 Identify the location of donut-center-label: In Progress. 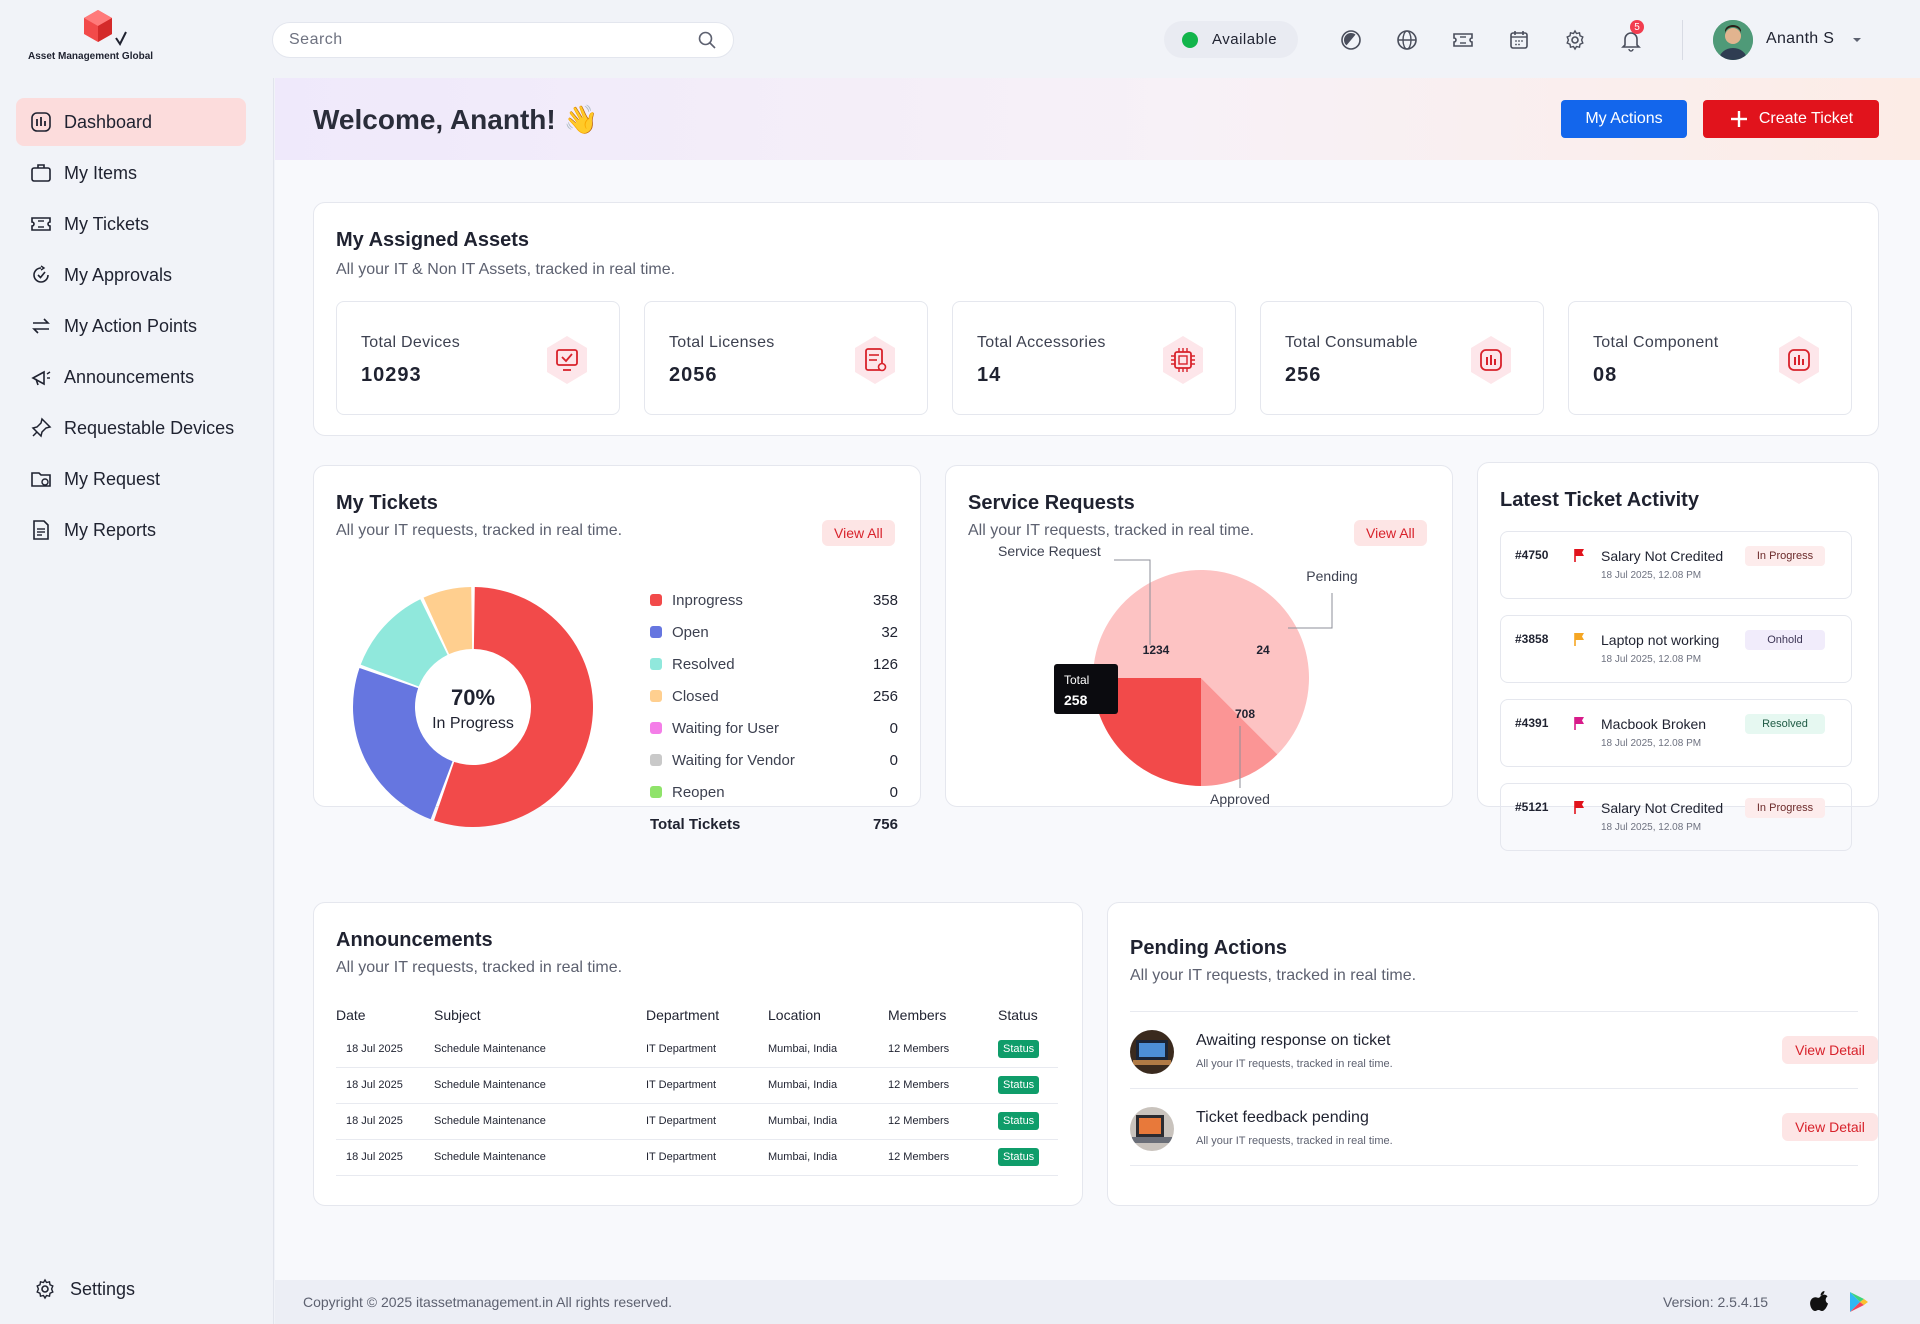
(473, 723).